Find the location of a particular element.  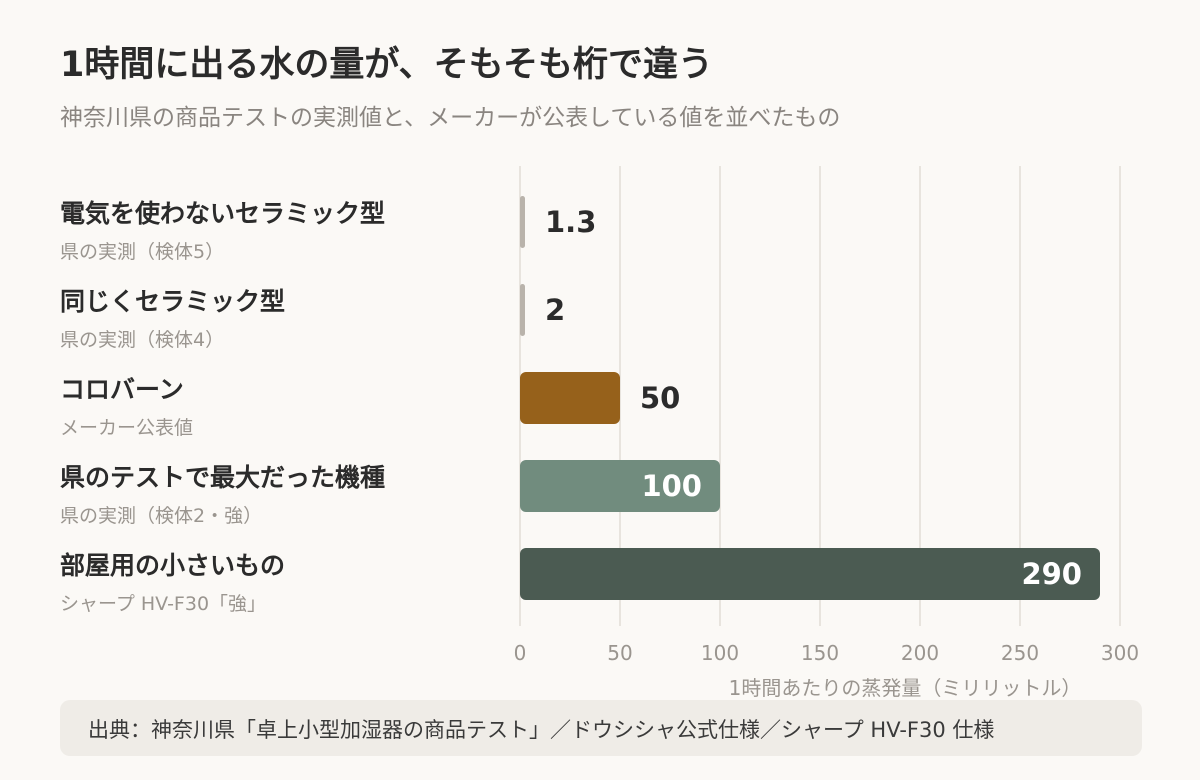

x-tick-label: 150 is located at coordinates (820, 653).